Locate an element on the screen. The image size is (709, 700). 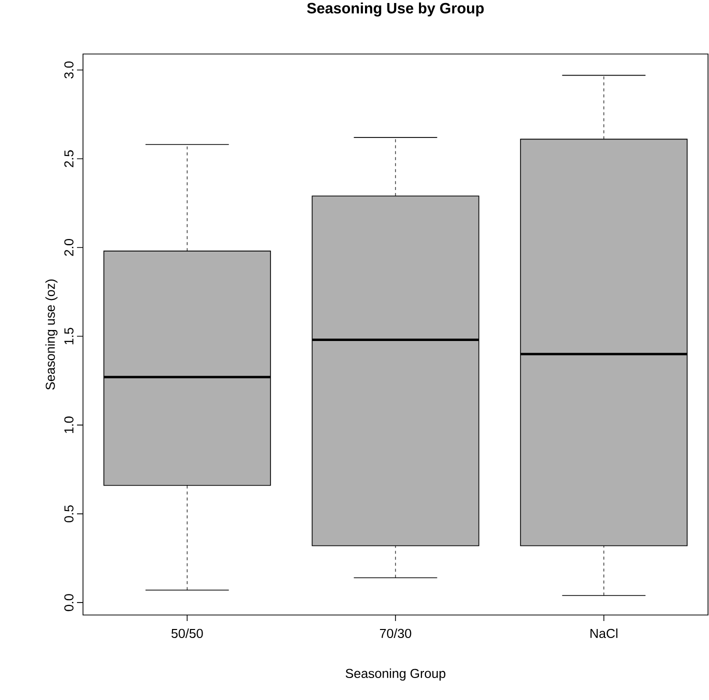
x-tick-label: NaCl is located at coordinates (604, 633).